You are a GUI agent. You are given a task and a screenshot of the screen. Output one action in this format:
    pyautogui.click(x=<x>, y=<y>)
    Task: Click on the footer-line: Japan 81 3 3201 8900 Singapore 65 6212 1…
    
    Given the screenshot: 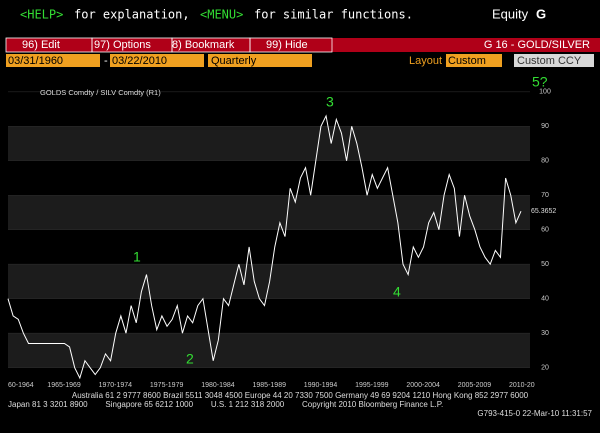 What is the action you would take?
    pyautogui.click(x=225, y=404)
    